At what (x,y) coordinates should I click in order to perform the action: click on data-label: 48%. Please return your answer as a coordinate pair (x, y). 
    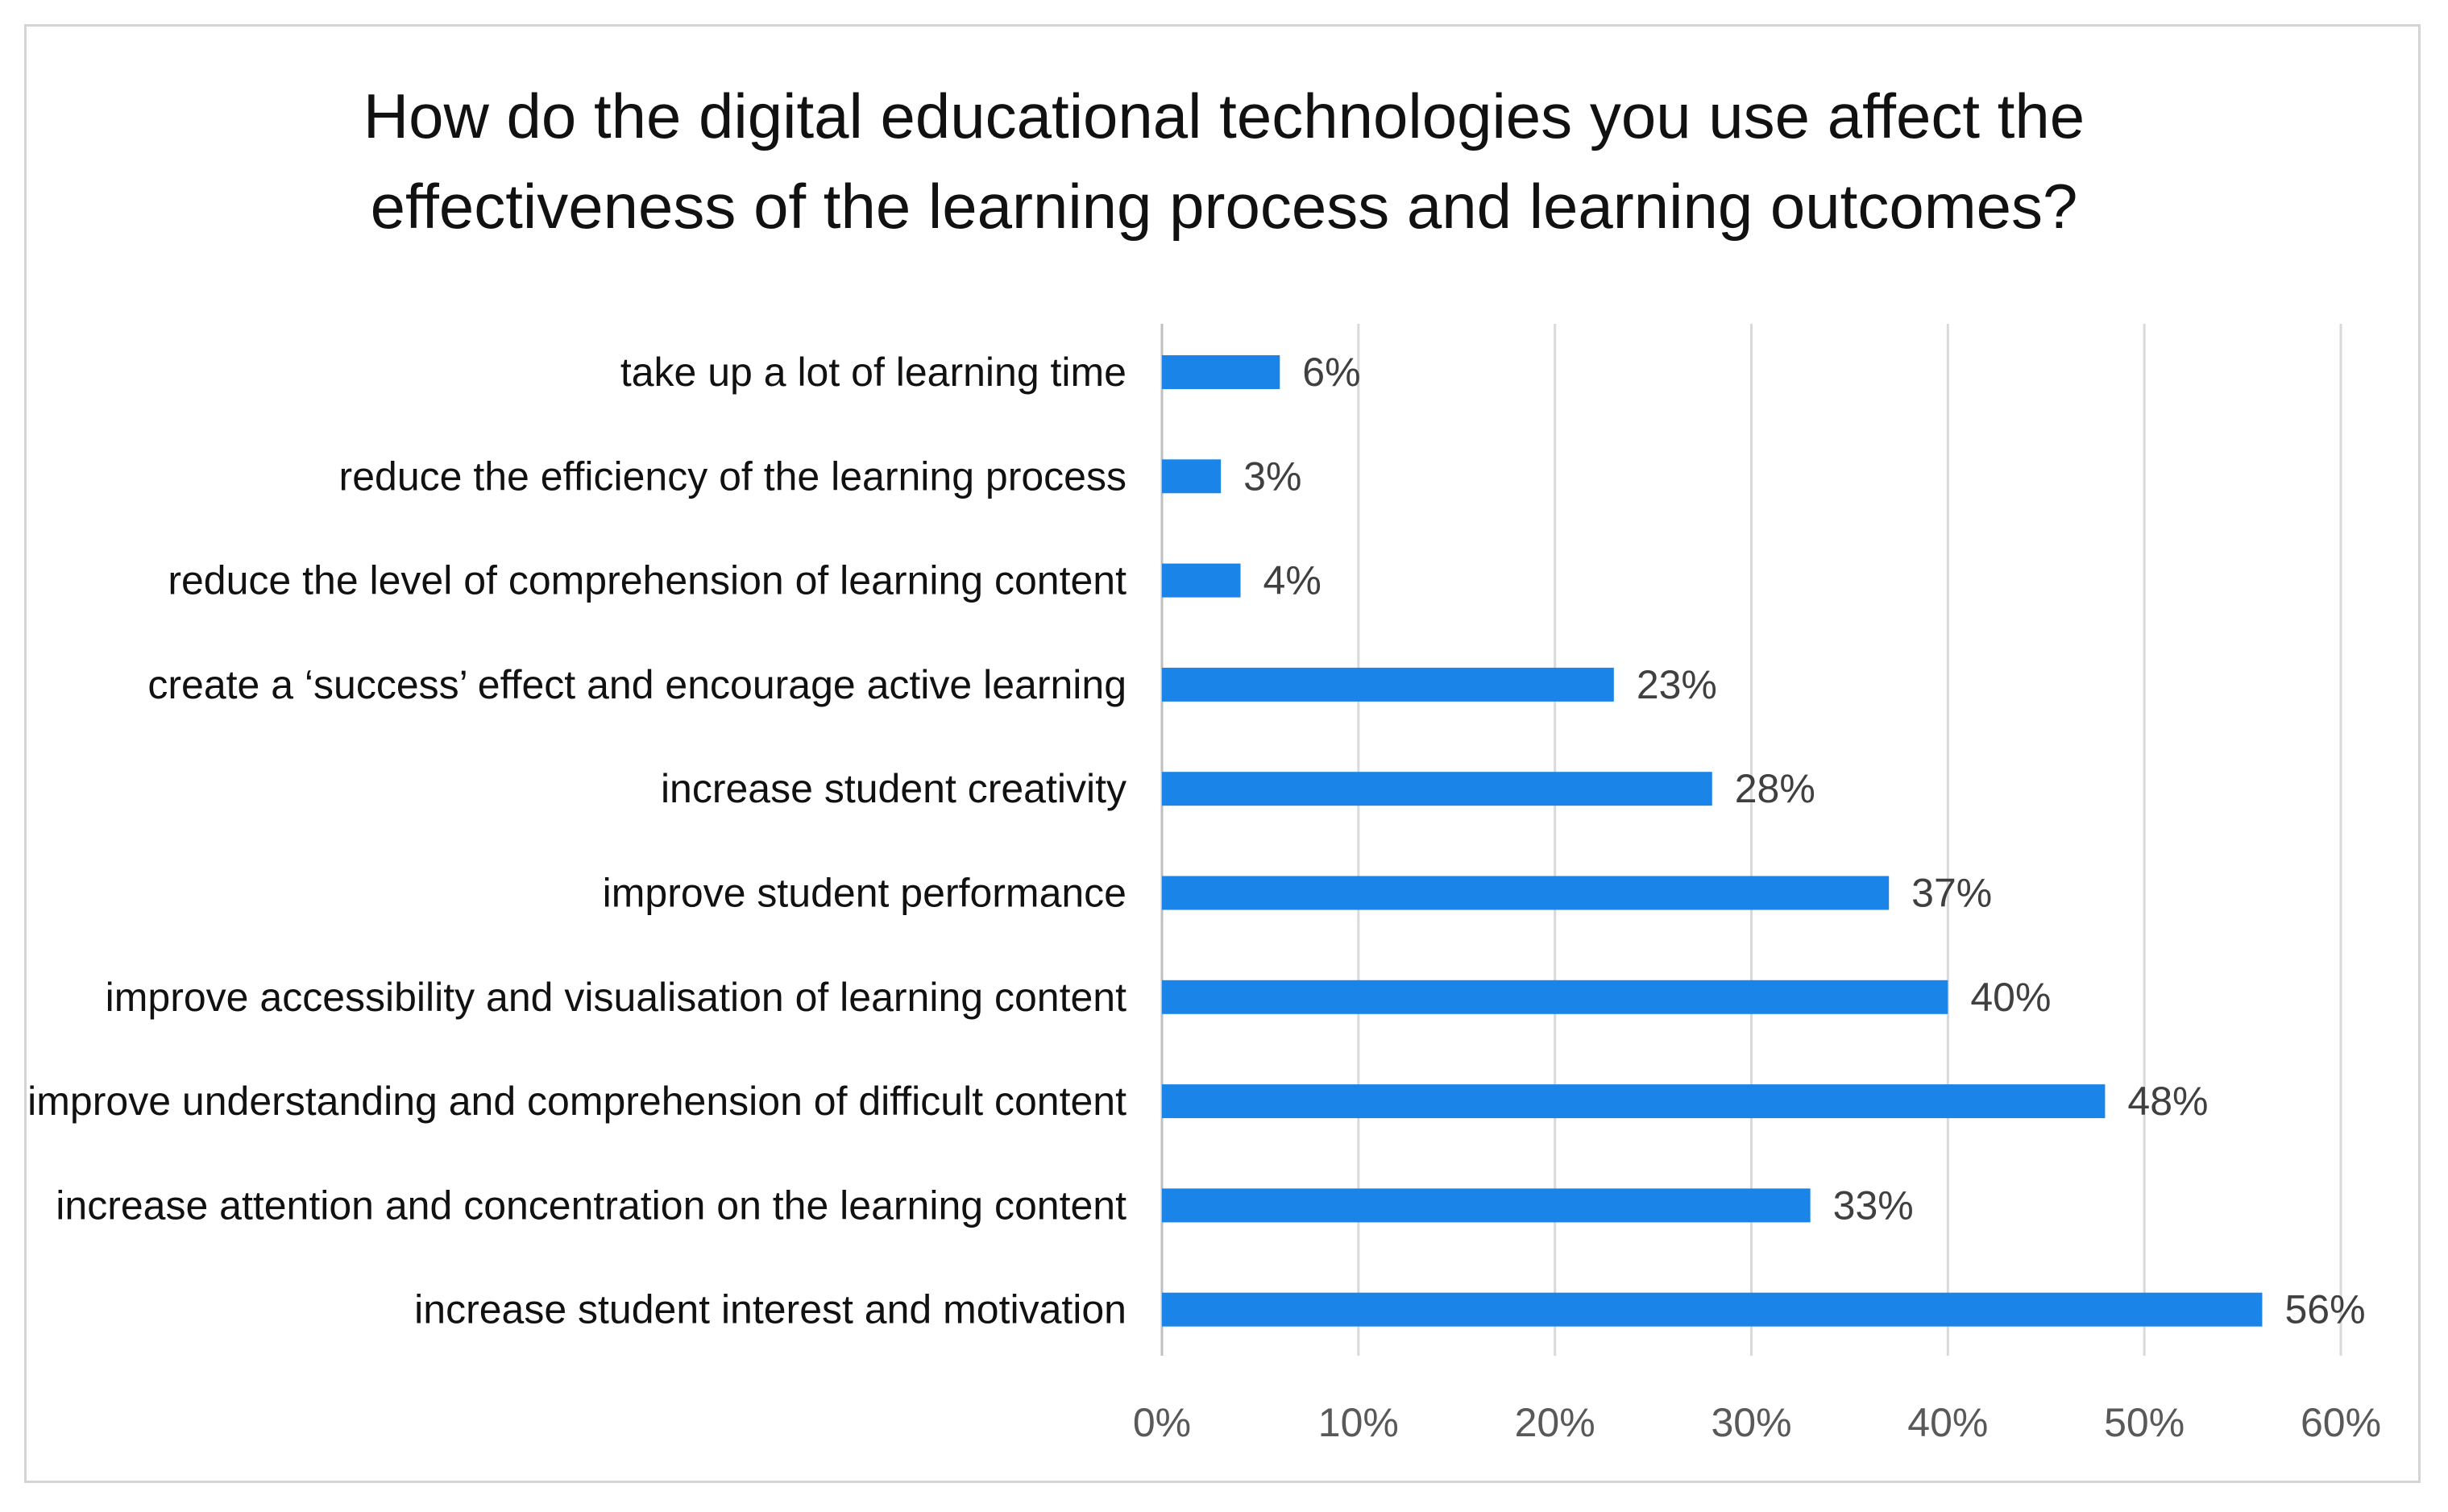
    Looking at the image, I should click on (2167, 1101).